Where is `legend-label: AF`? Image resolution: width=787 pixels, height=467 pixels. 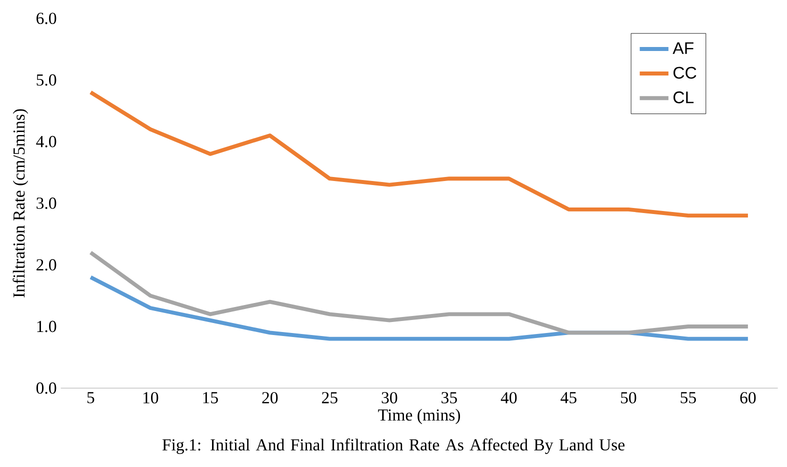
legend-label: AF is located at coordinates (683, 48).